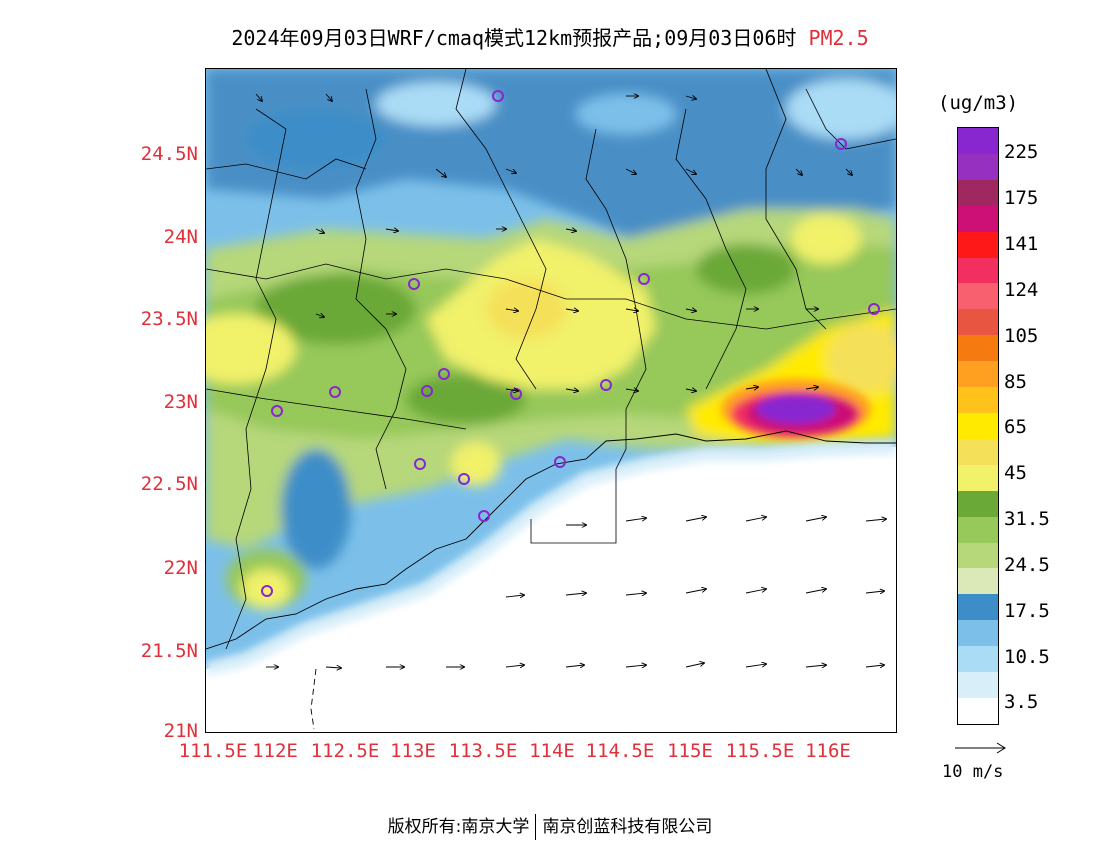 This screenshot has height=850, width=1100. Describe the element at coordinates (169, 154) in the screenshot. I see `y-tick-label: 24.5N` at that location.